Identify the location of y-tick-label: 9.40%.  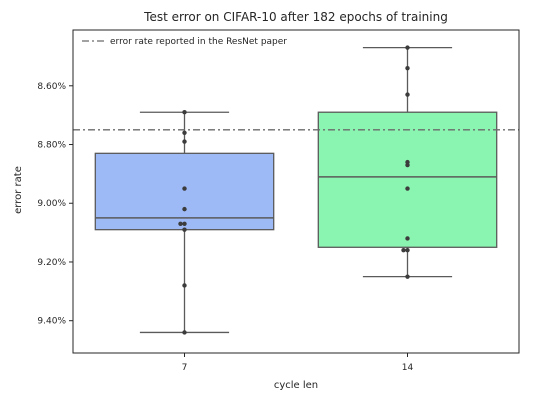
(51, 322).